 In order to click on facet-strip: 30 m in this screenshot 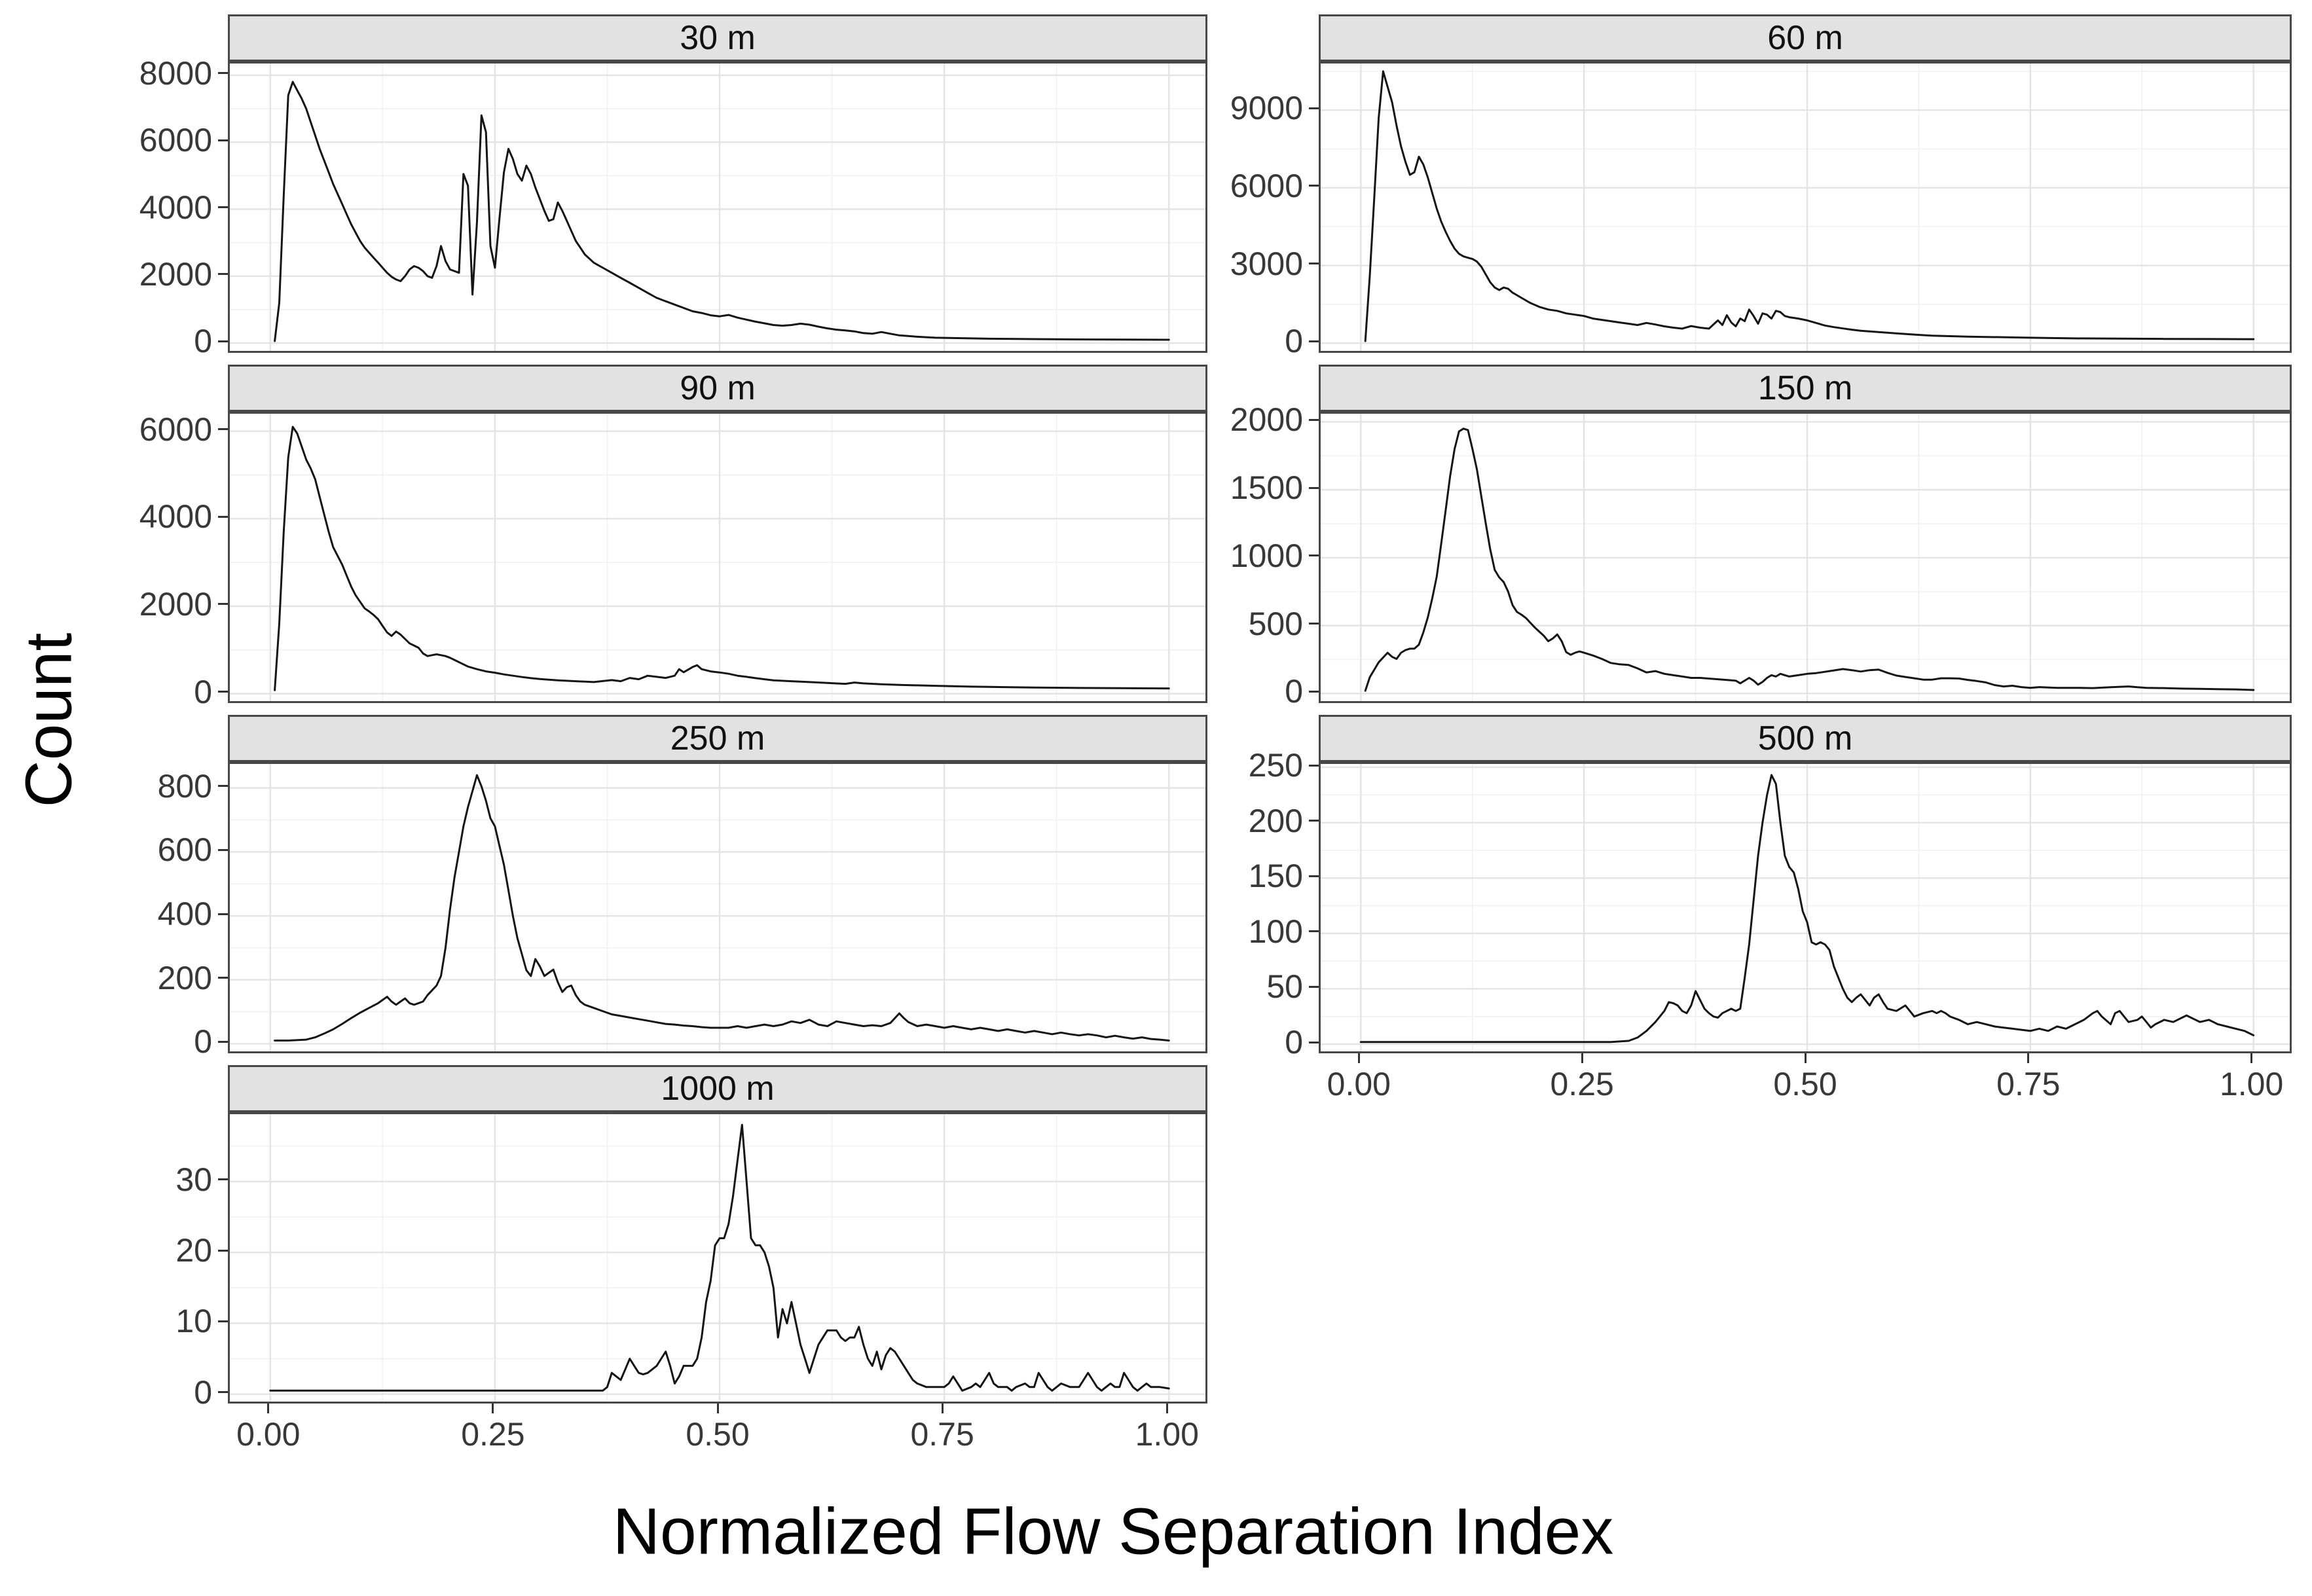, I will do `click(717, 38)`.